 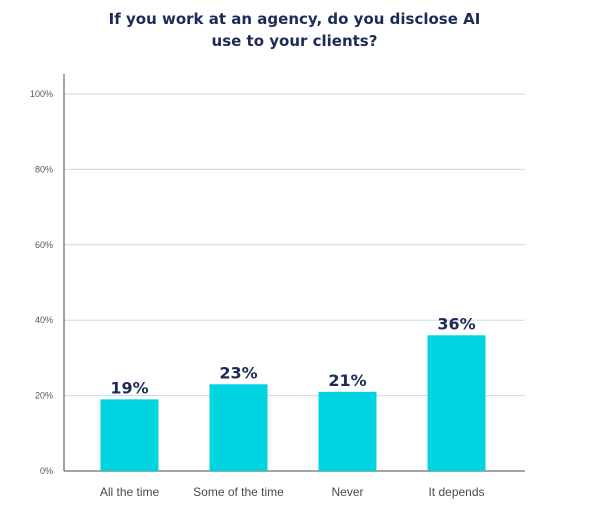 What do you see at coordinates (44, 169) in the screenshot?
I see `y-tick-label: 80%` at bounding box center [44, 169].